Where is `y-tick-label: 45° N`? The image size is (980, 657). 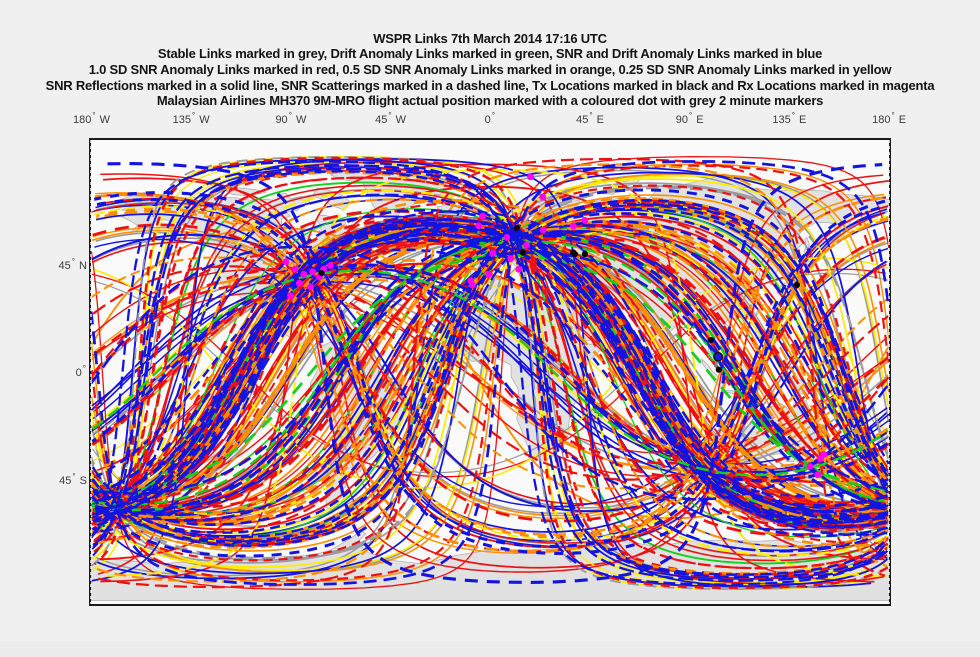
y-tick-label: 45° N is located at coordinates (72, 264).